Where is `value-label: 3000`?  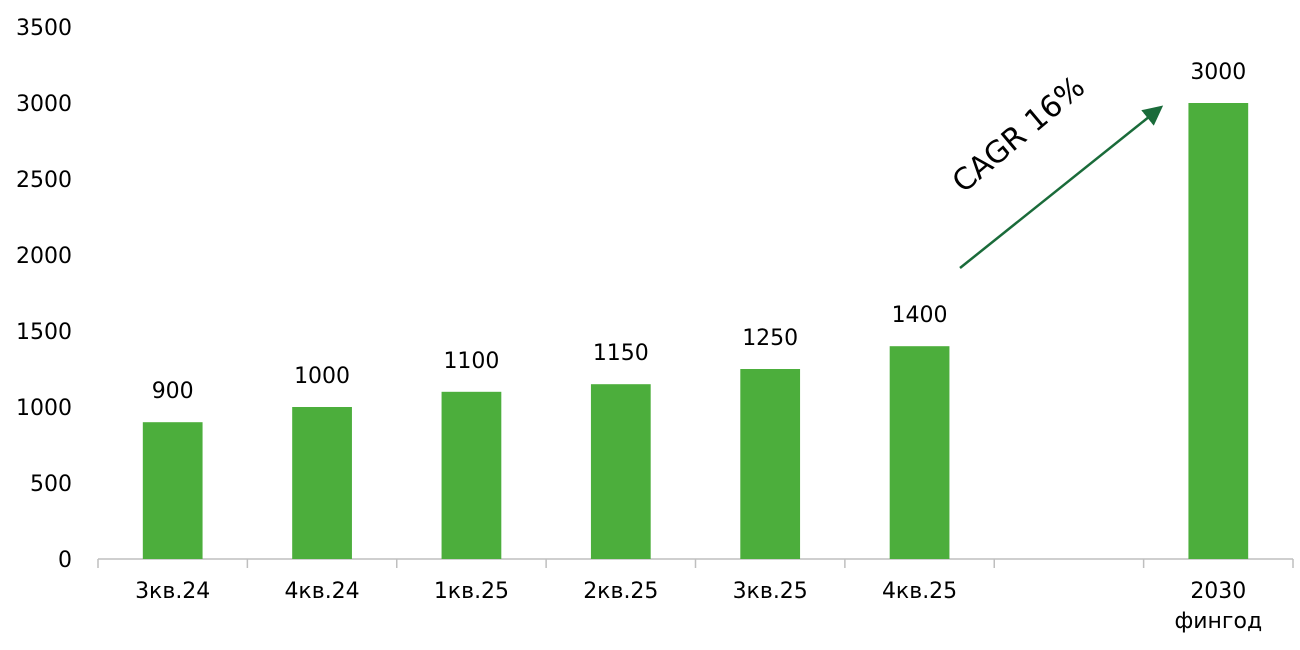
value-label: 3000 is located at coordinates (1218, 72).